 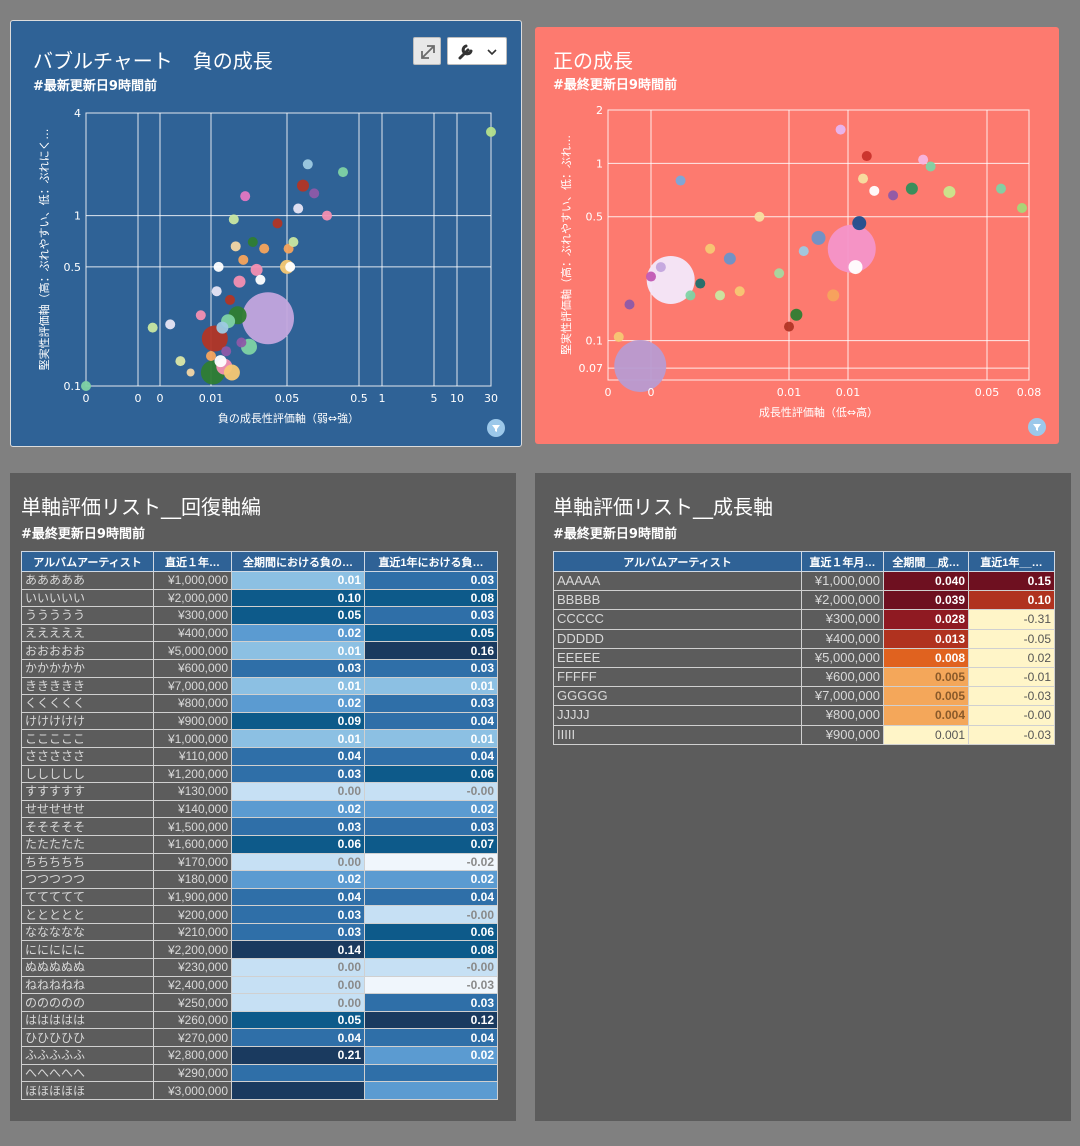 What do you see at coordinates (804, 677) in the screenshot?
I see `table-row: FFFFF ¥600,000 0.005 -0.01` at bounding box center [804, 677].